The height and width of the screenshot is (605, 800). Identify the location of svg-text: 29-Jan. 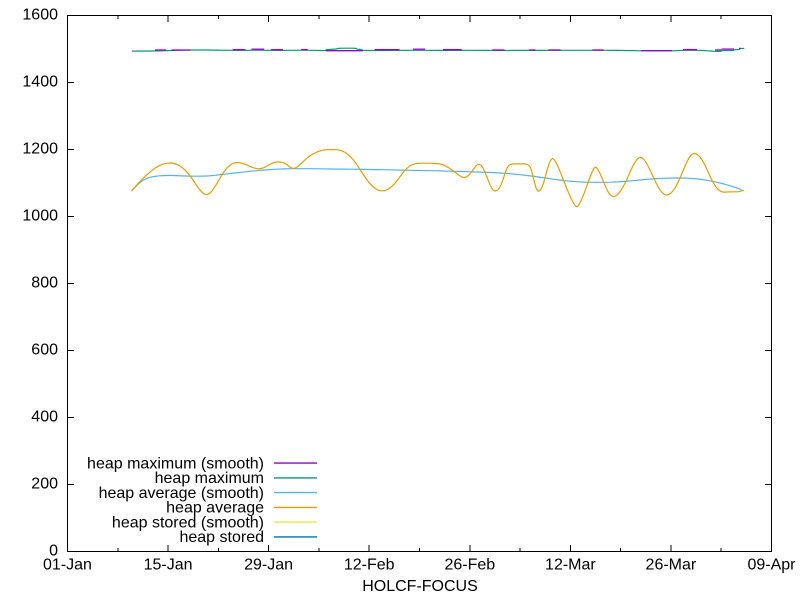
(268, 565).